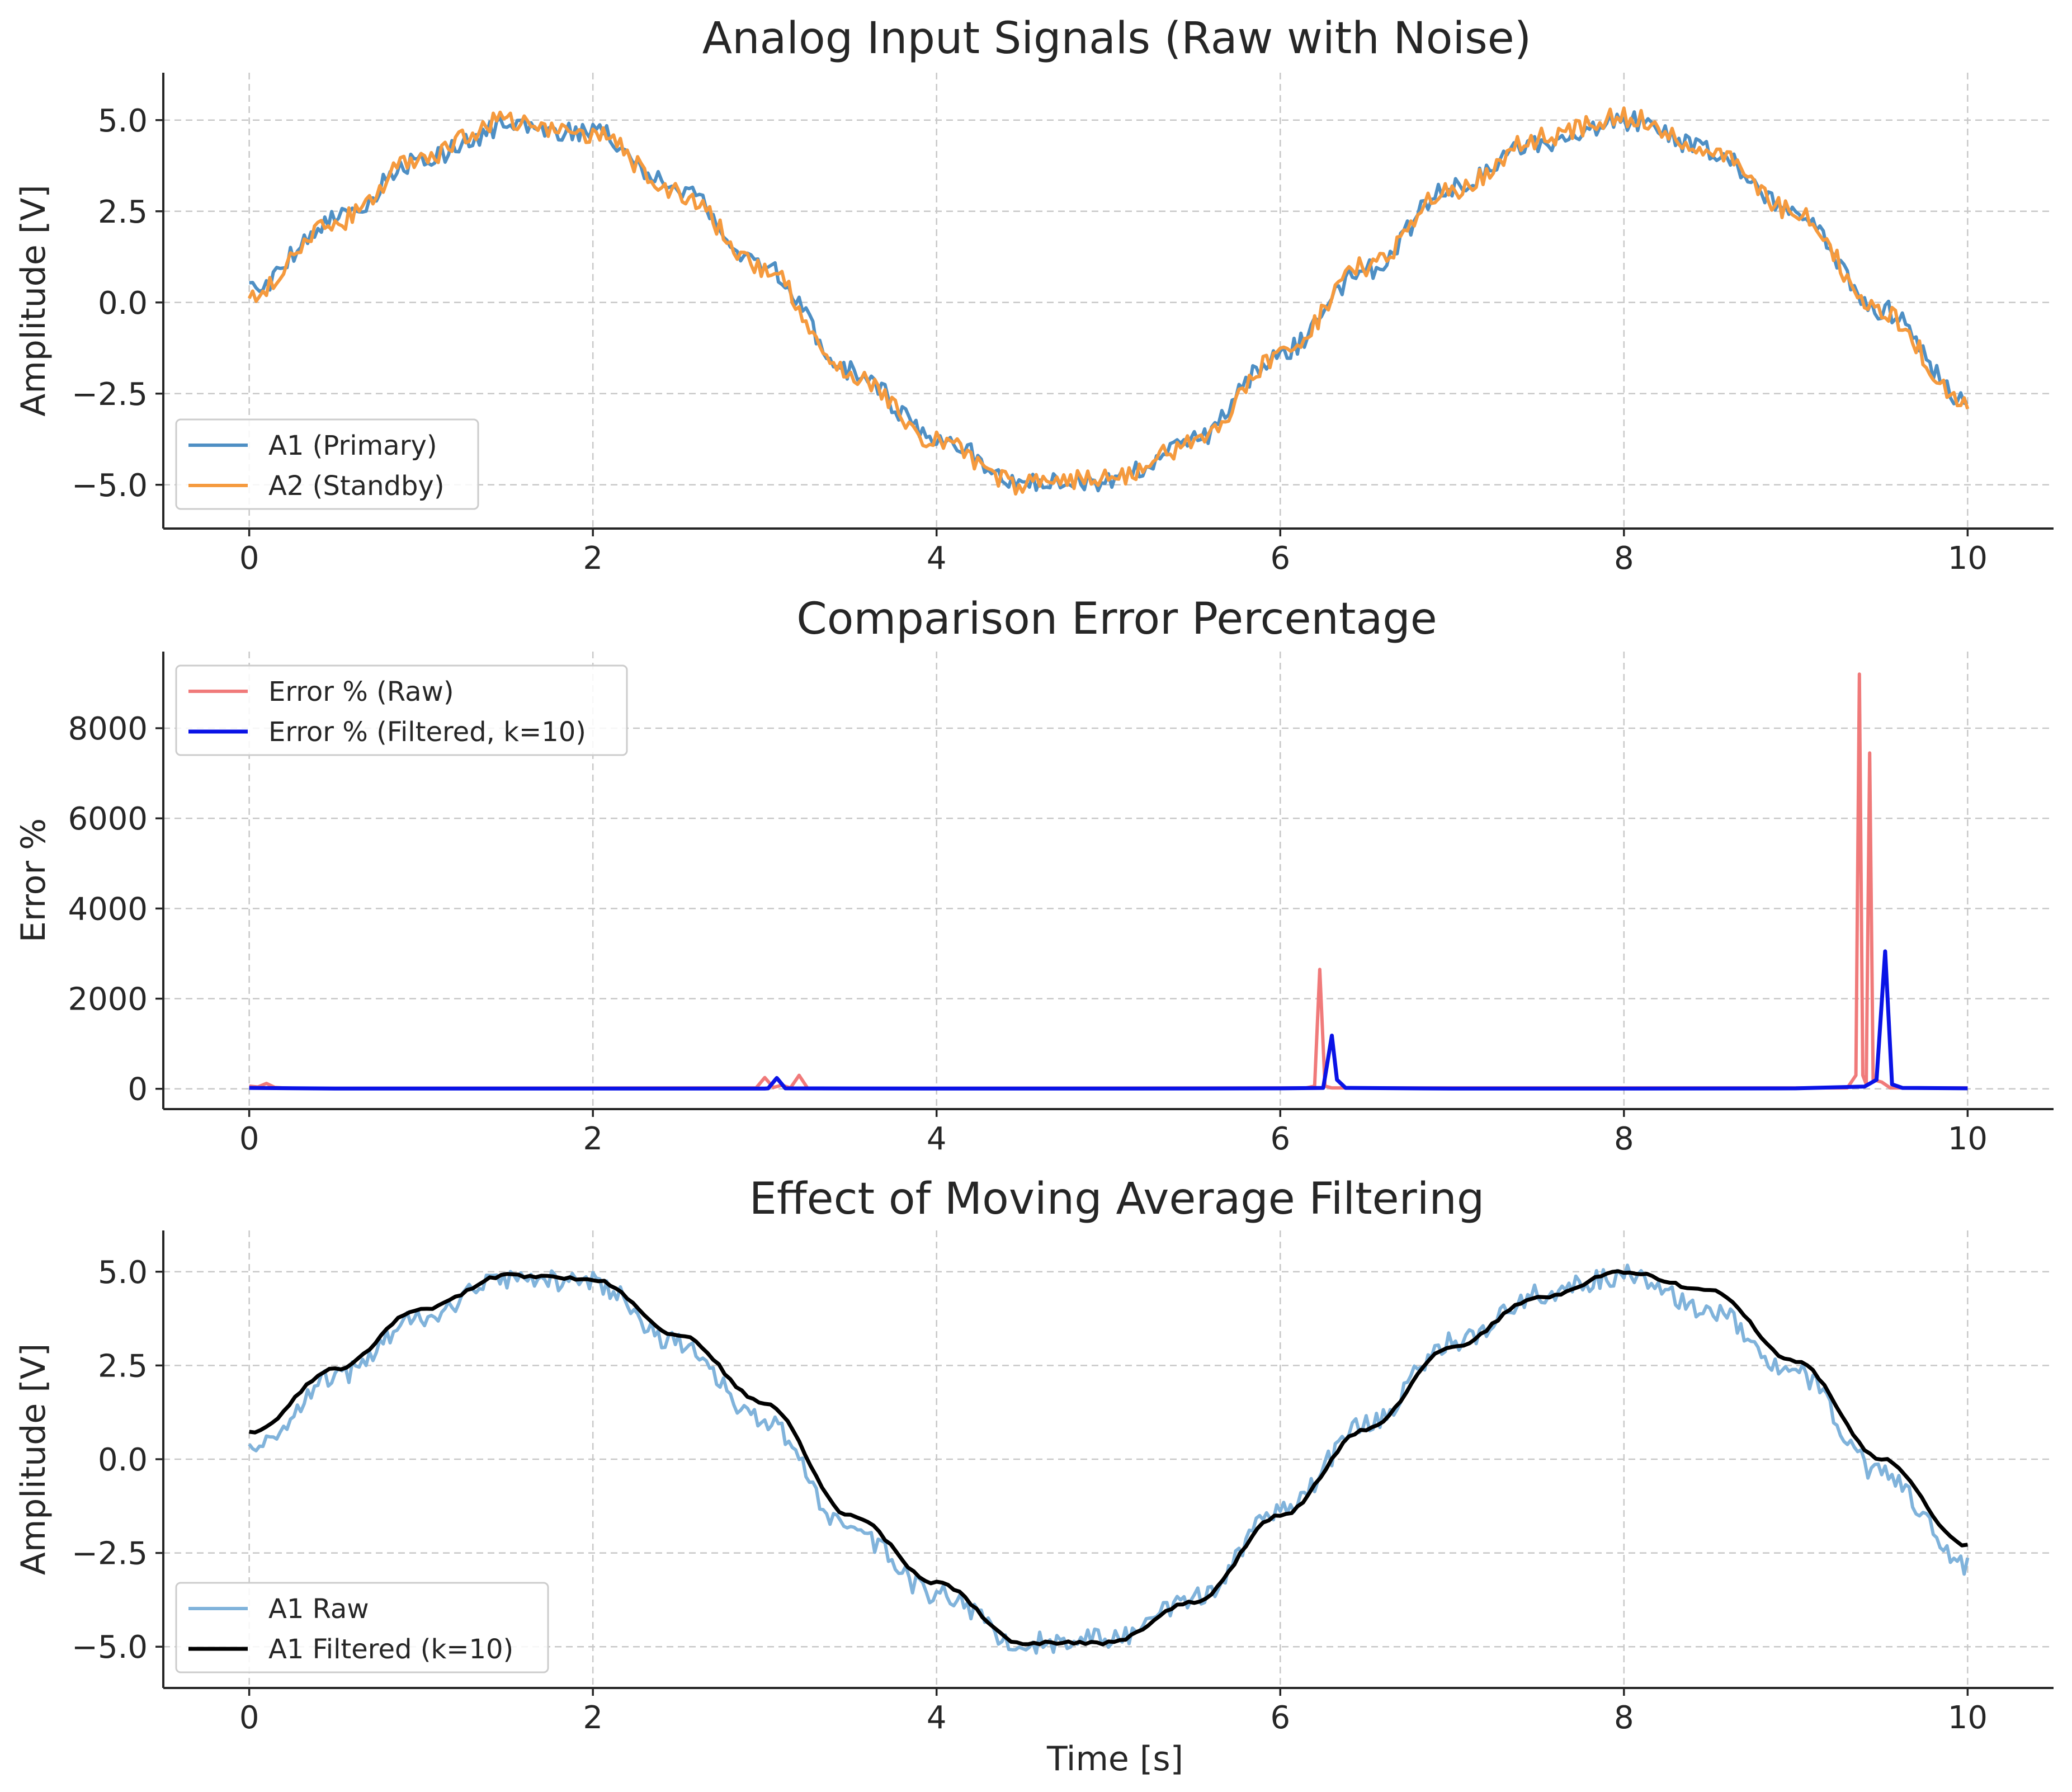  I want to click on legend-label: A2 (Standby), so click(356, 486).